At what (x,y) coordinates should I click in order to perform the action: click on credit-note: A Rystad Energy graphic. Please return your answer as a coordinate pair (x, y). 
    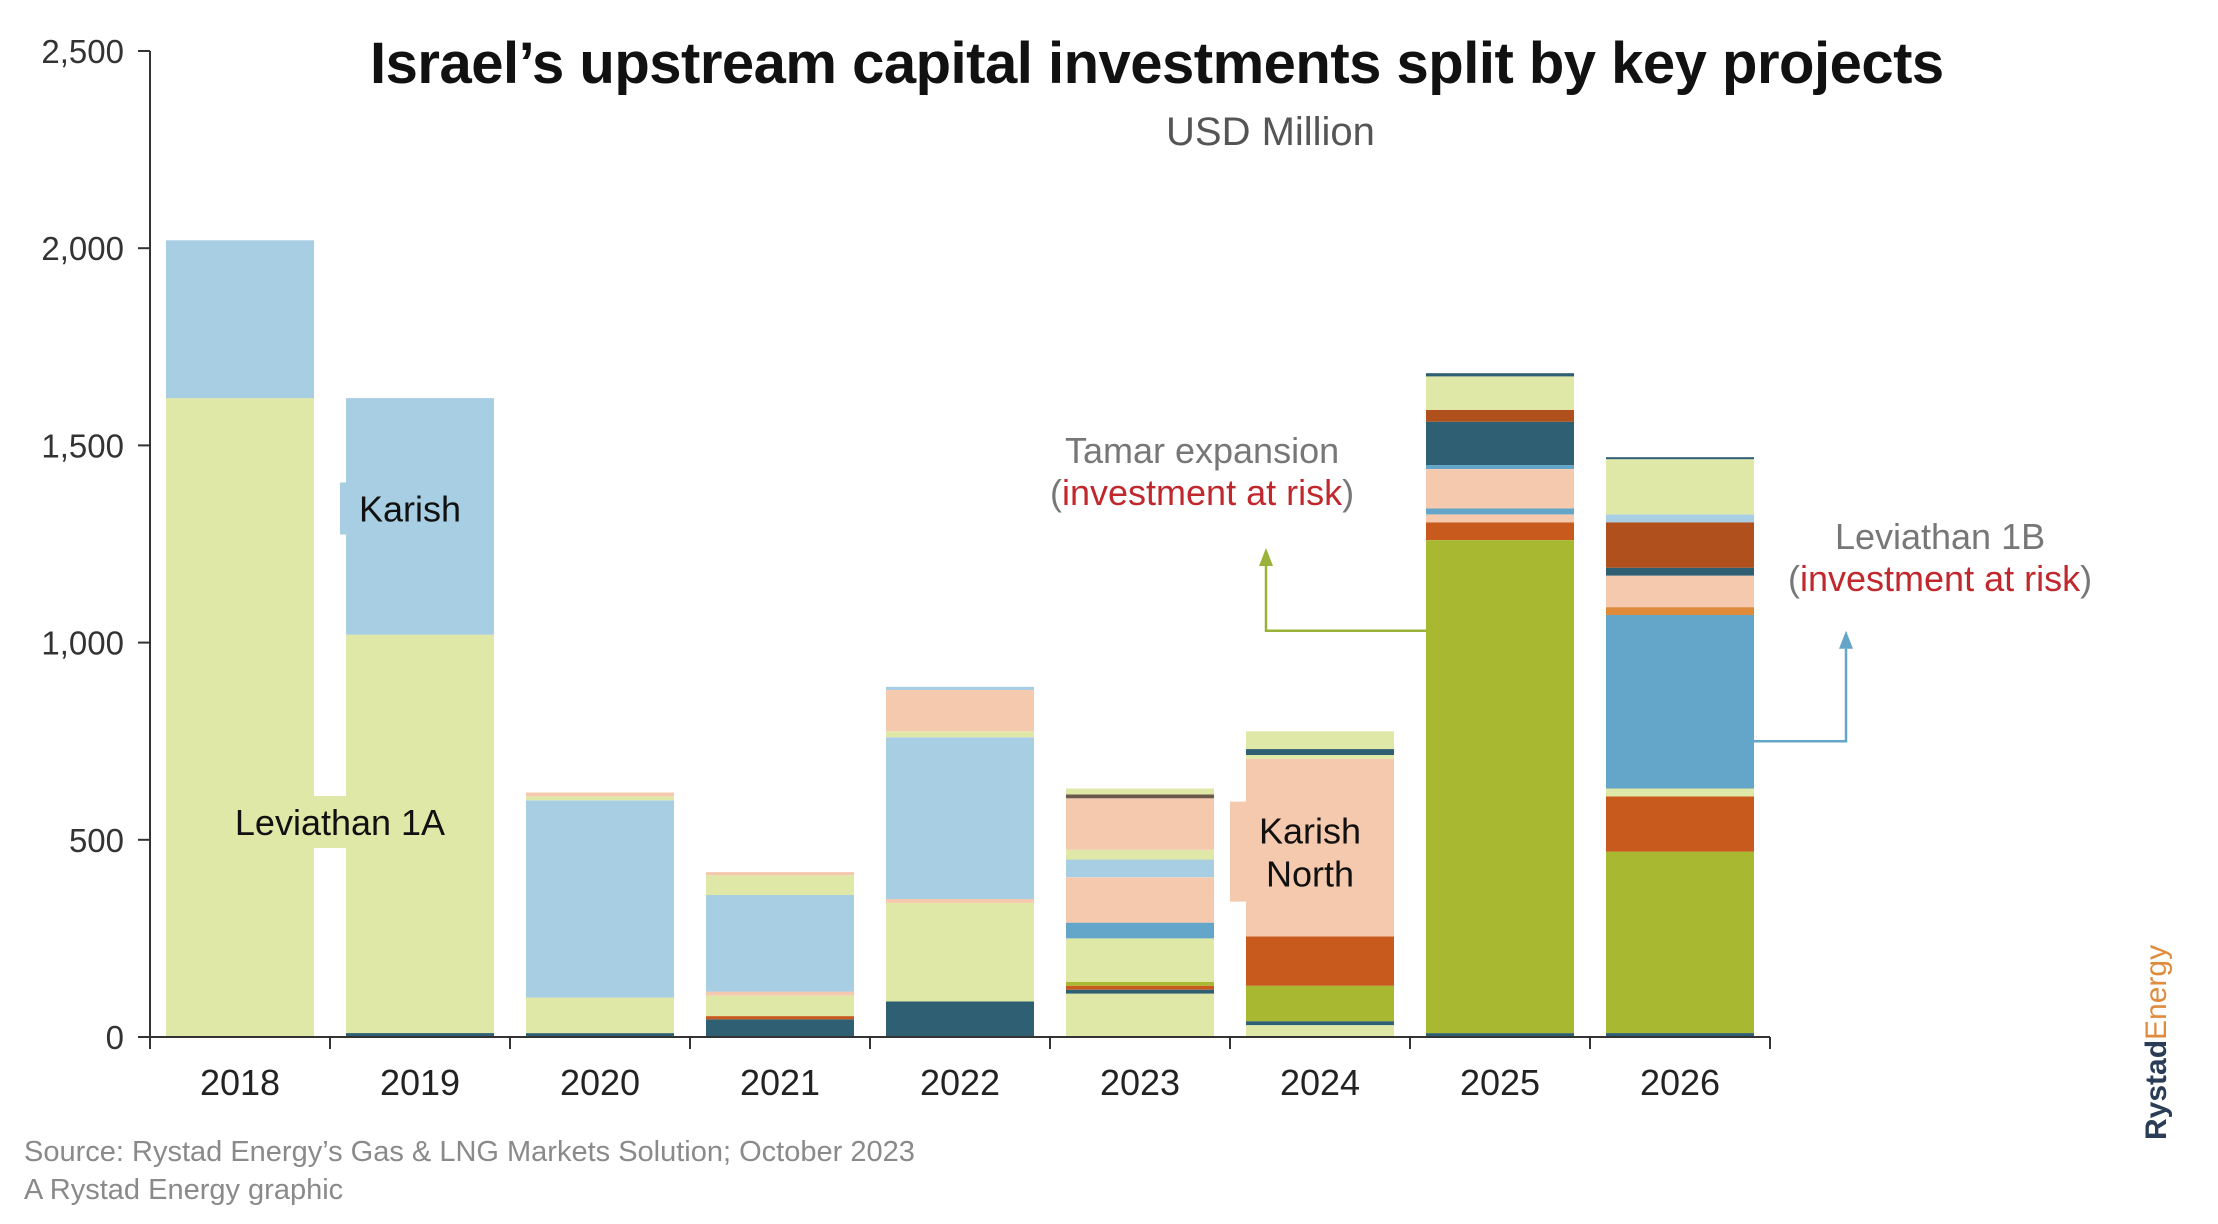
    Looking at the image, I should click on (184, 1190).